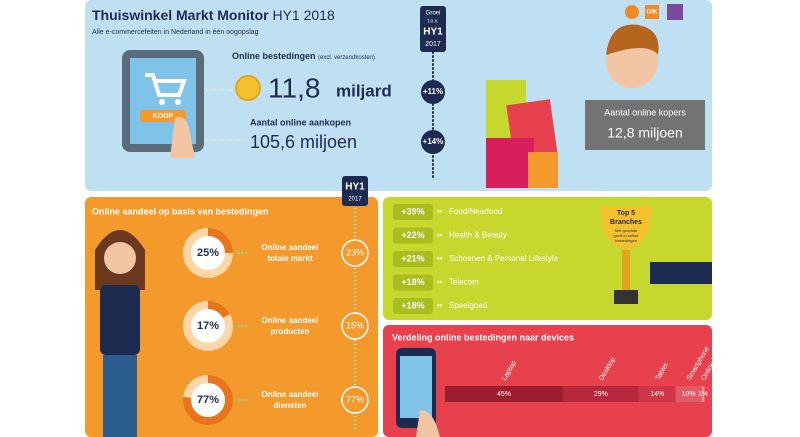  I want to click on spend-unit: miljard, so click(364, 90).